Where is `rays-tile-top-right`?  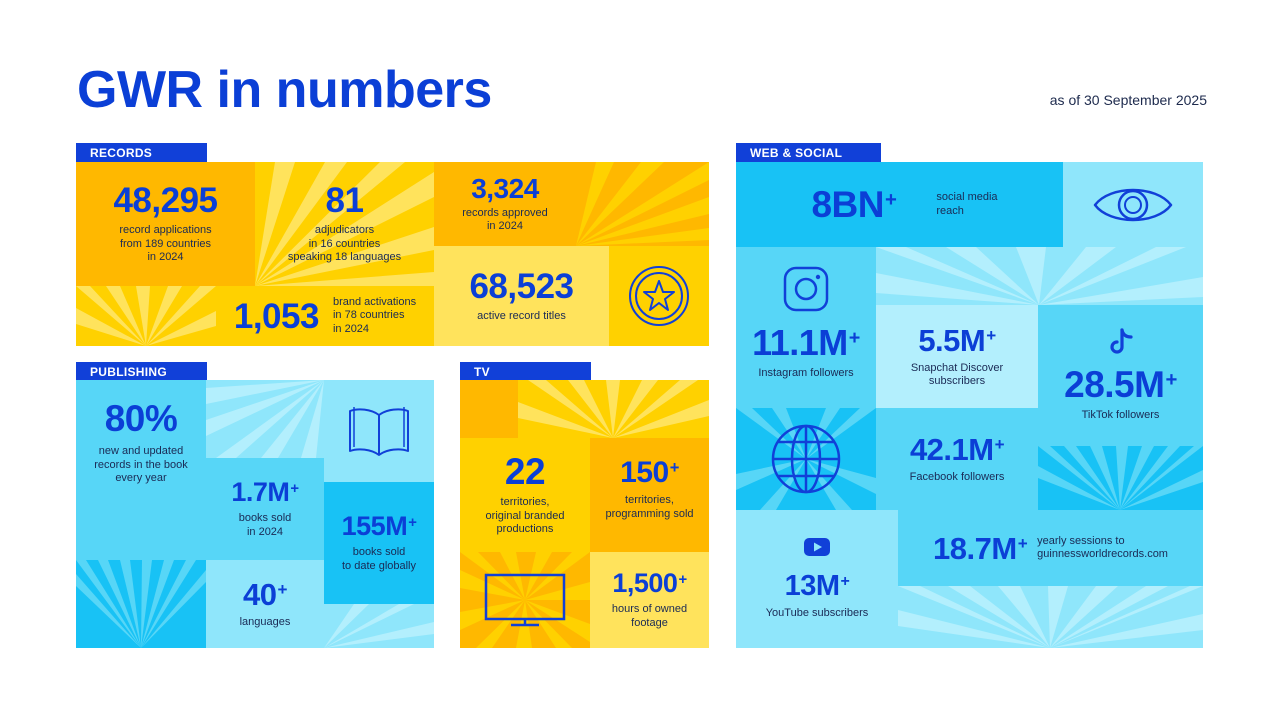 rays-tile-top-right is located at coordinates (642, 204).